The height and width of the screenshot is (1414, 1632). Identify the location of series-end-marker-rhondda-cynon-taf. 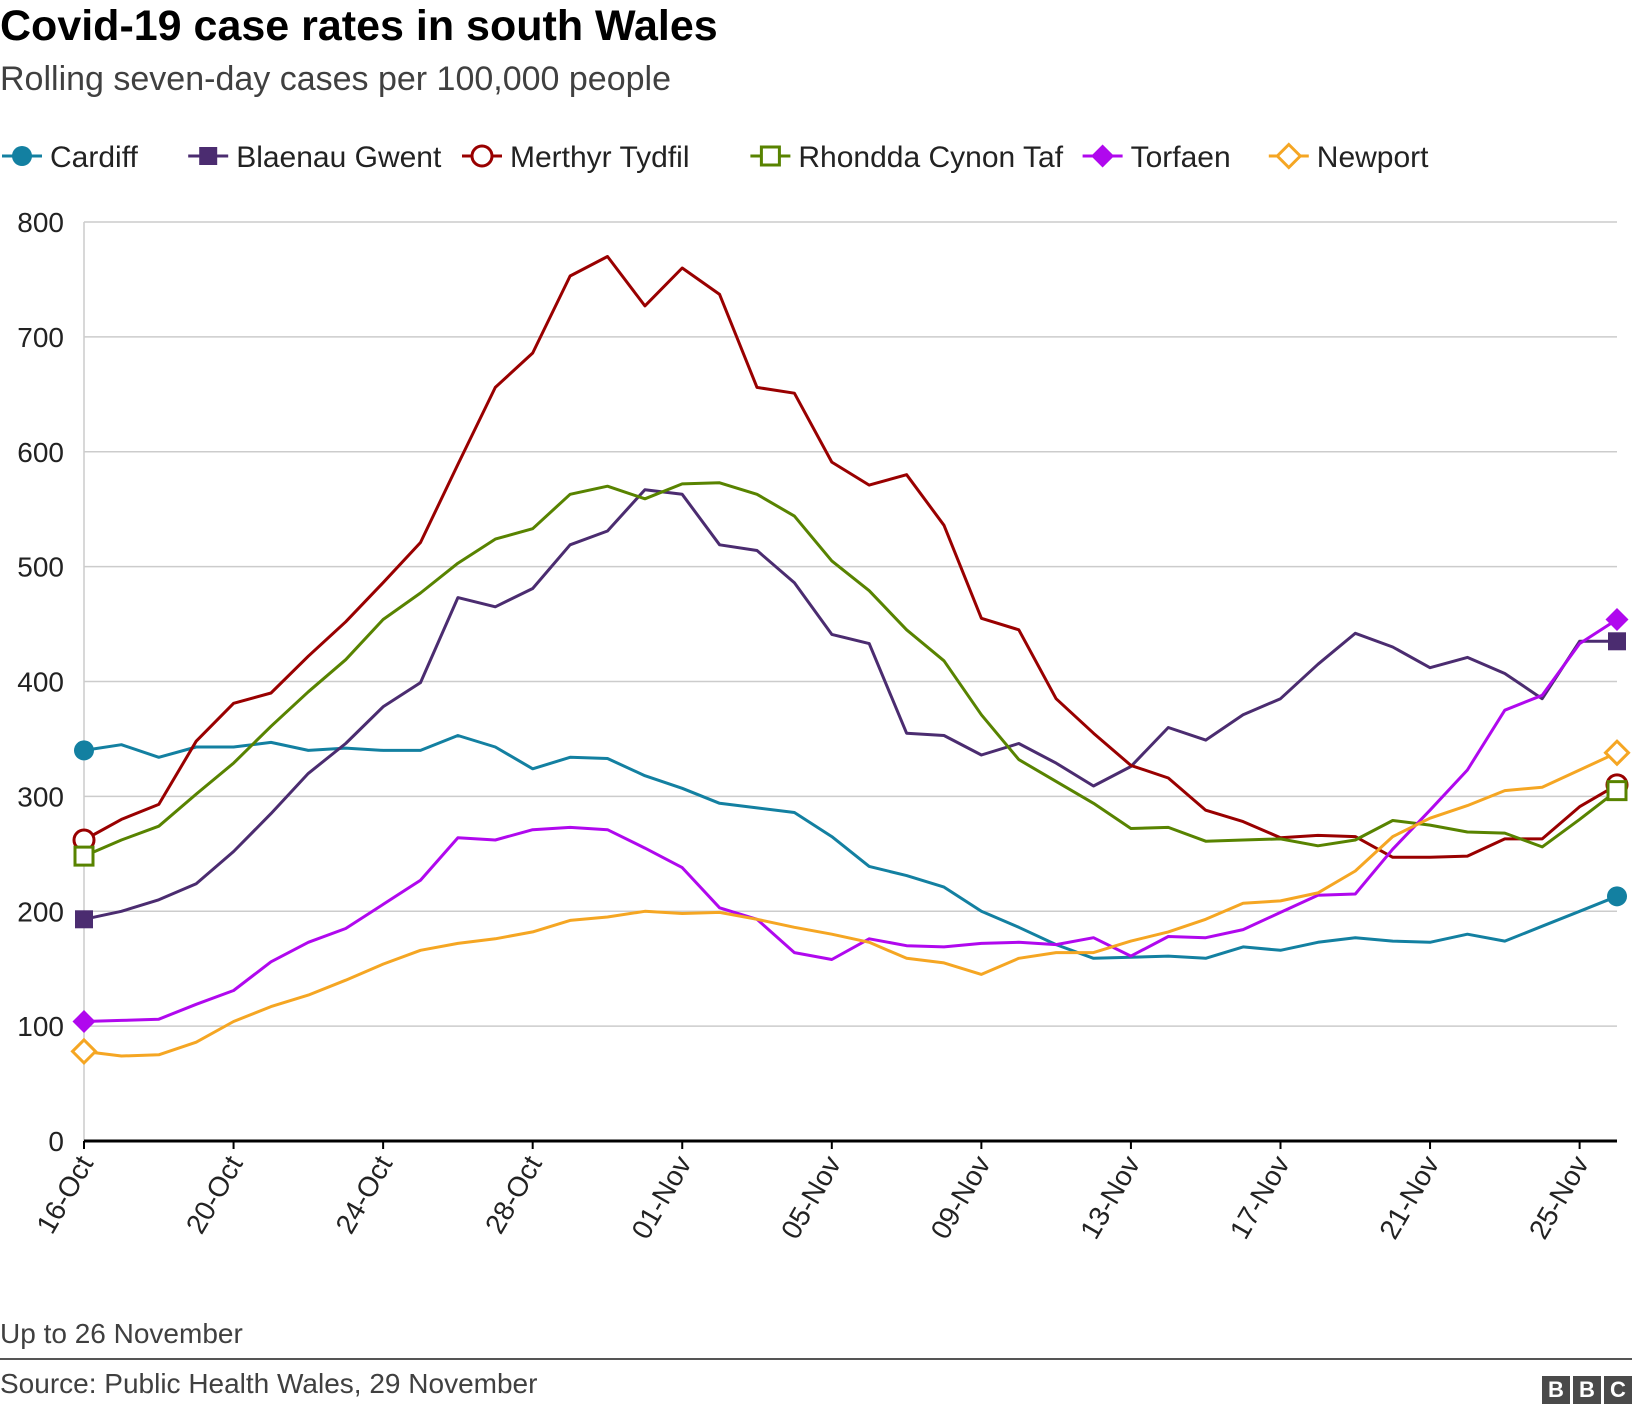
(1617, 791).